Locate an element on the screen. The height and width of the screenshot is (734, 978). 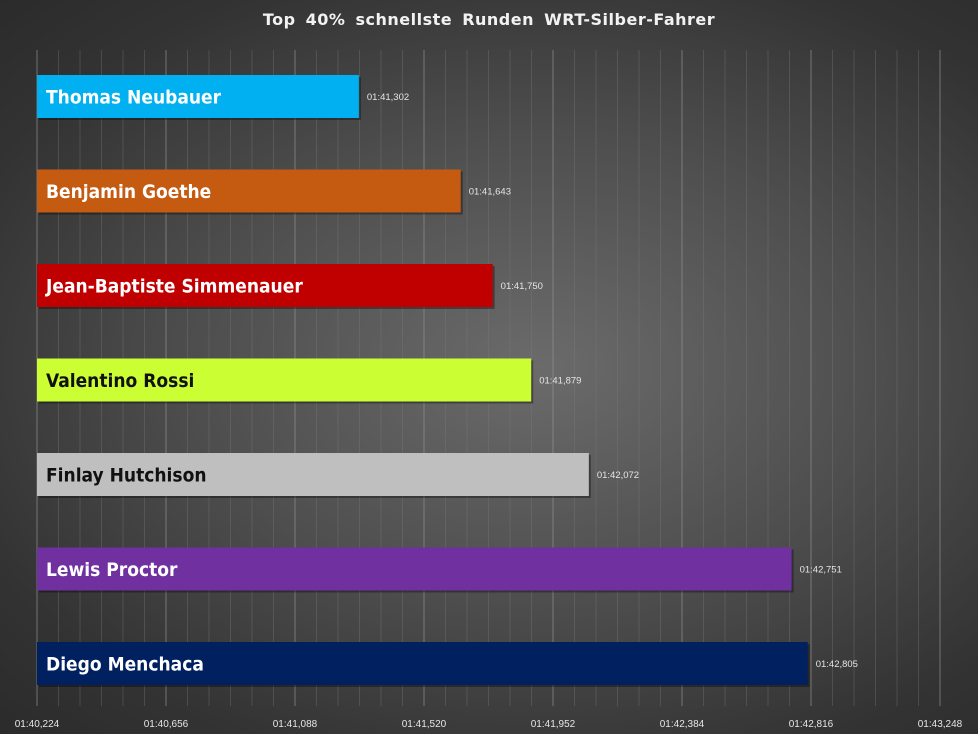
bar-value-label: 01:41,643 is located at coordinates (490, 192).